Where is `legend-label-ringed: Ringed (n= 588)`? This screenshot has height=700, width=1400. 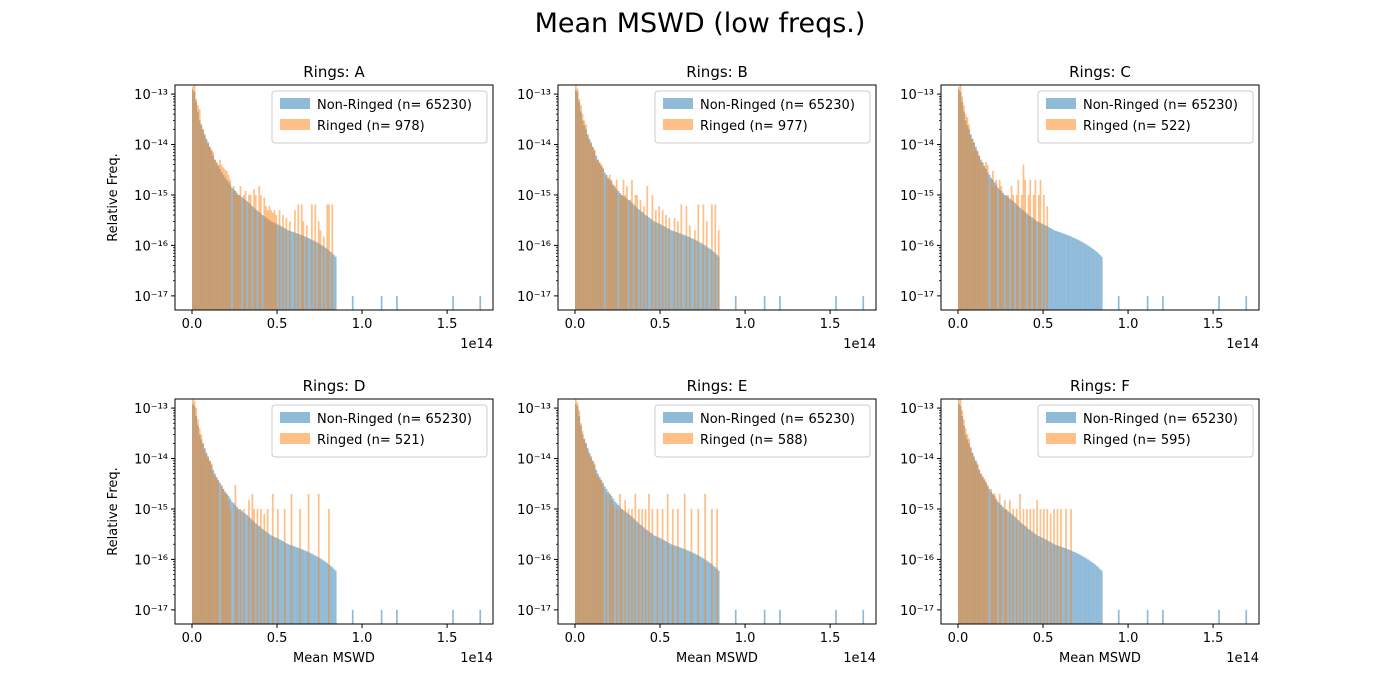
legend-label-ringed: Ringed (n= 588) is located at coordinates (754, 440).